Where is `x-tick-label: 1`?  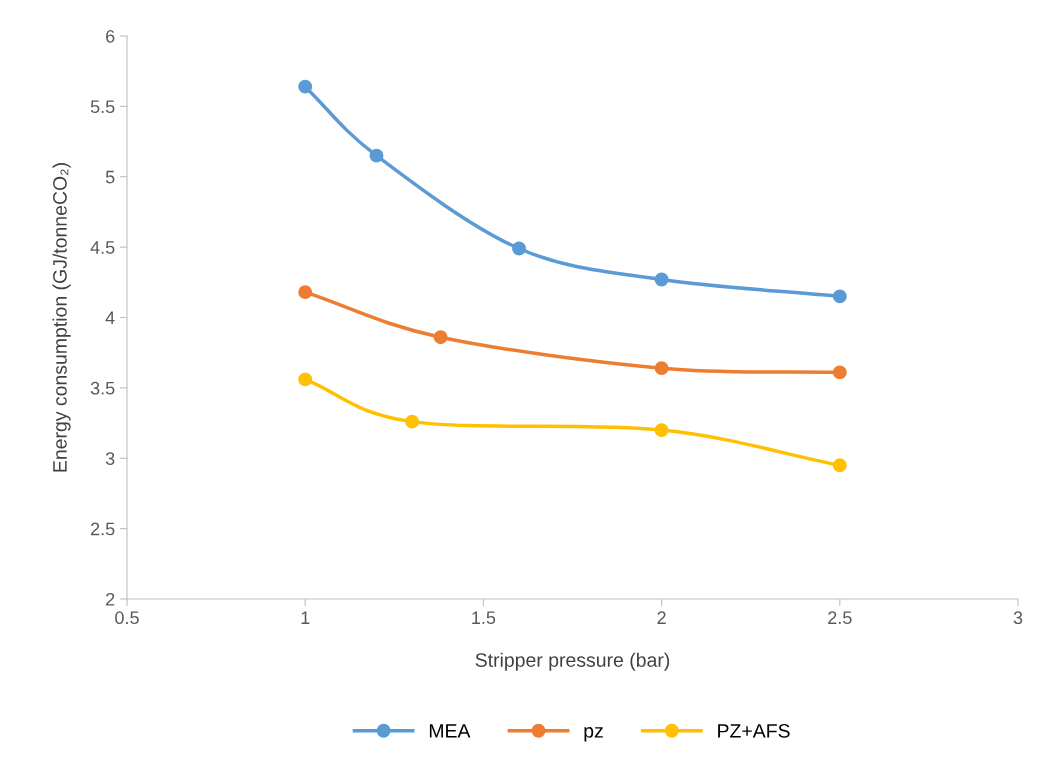 x-tick-label: 1 is located at coordinates (305, 617).